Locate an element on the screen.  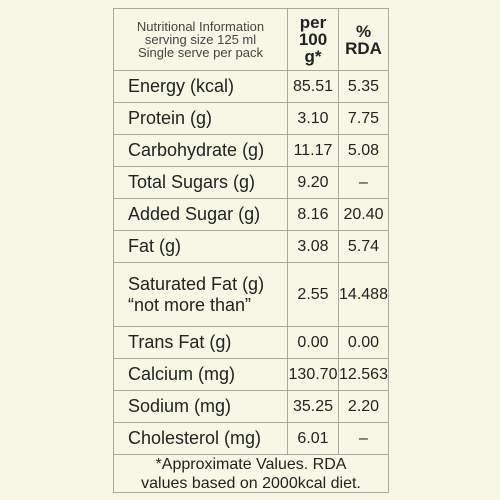
nutrient-name: Calcium (mg) is located at coordinates (182, 374).